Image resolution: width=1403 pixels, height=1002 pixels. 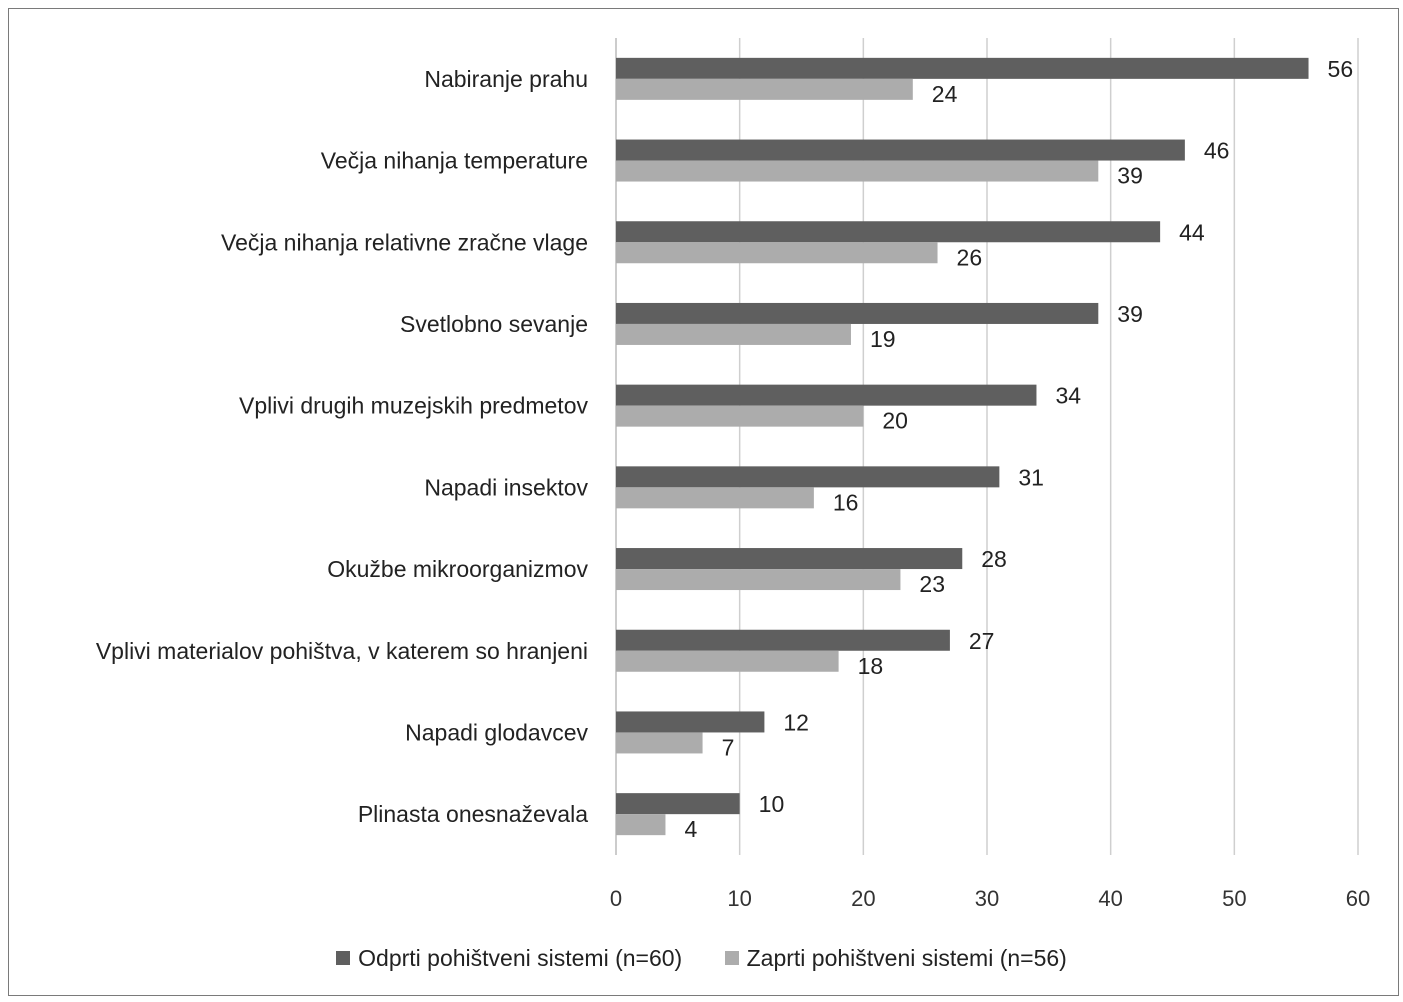 What do you see at coordinates (520, 957) in the screenshot?
I see `legend-label-open: Odprti pohištveni sistemi (n=60)` at bounding box center [520, 957].